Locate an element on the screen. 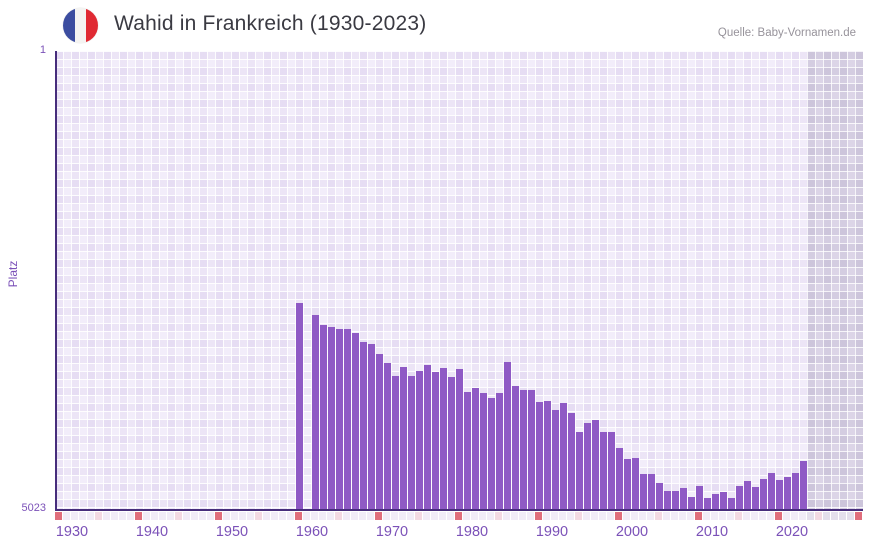 This screenshot has height=552, width=873. bar-2022 is located at coordinates (795, 490).